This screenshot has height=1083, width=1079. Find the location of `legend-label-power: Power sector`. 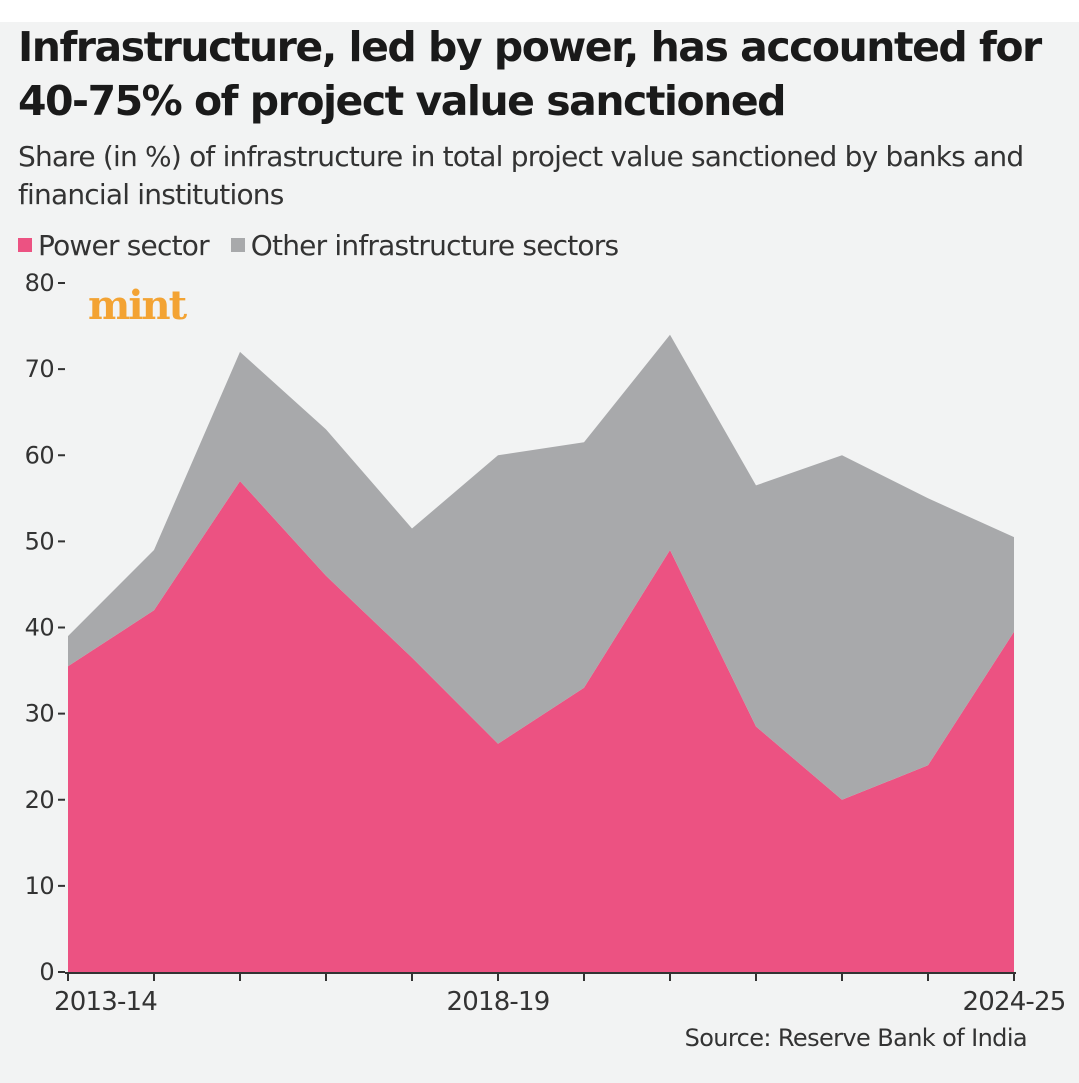

legend-label-power: Power sector is located at coordinates (124, 245).